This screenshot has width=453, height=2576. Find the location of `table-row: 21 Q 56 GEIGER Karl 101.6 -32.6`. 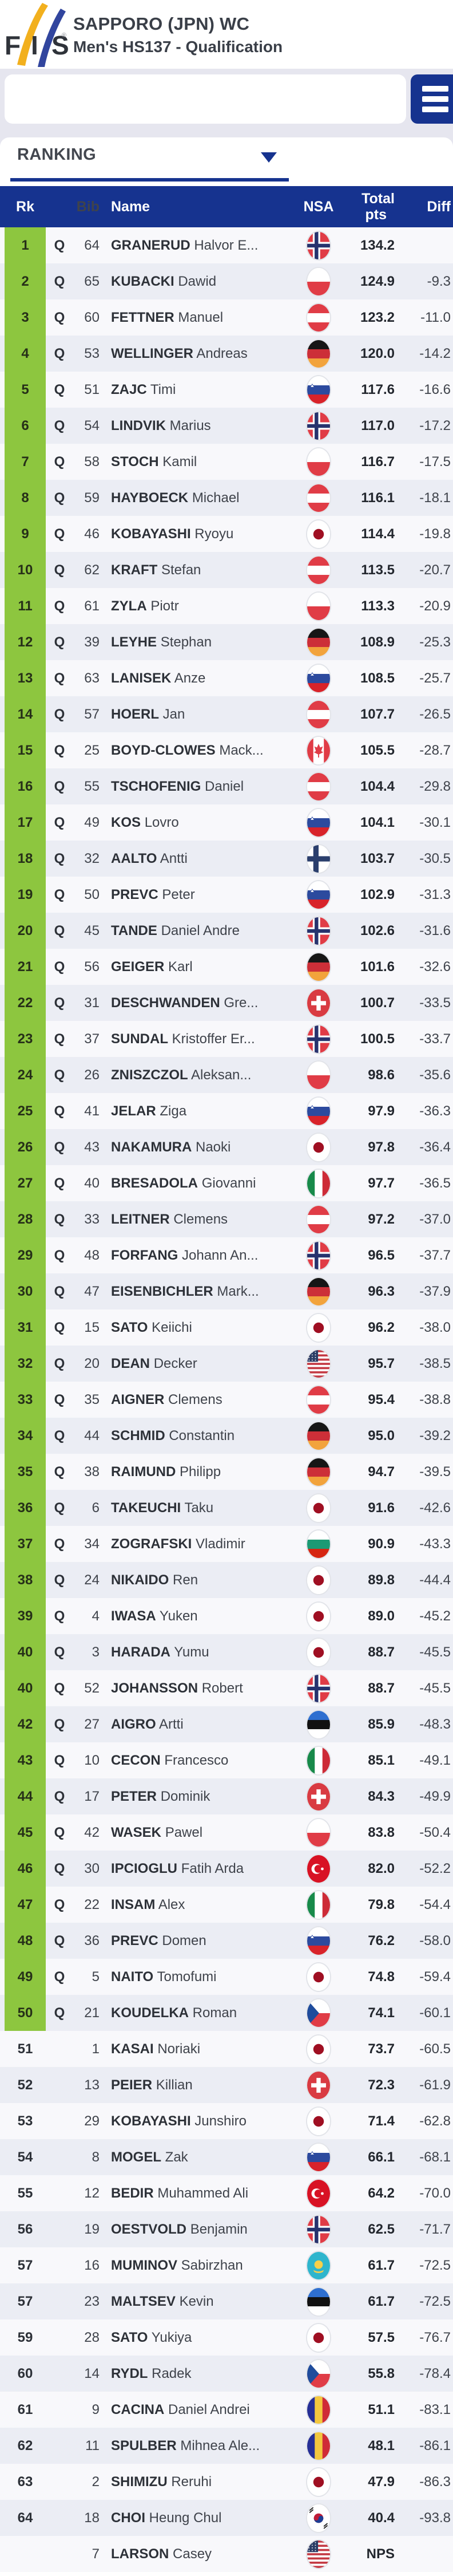

table-row: 21 Q 56 GEIGER Karl 101.6 -32.6 is located at coordinates (227, 967).